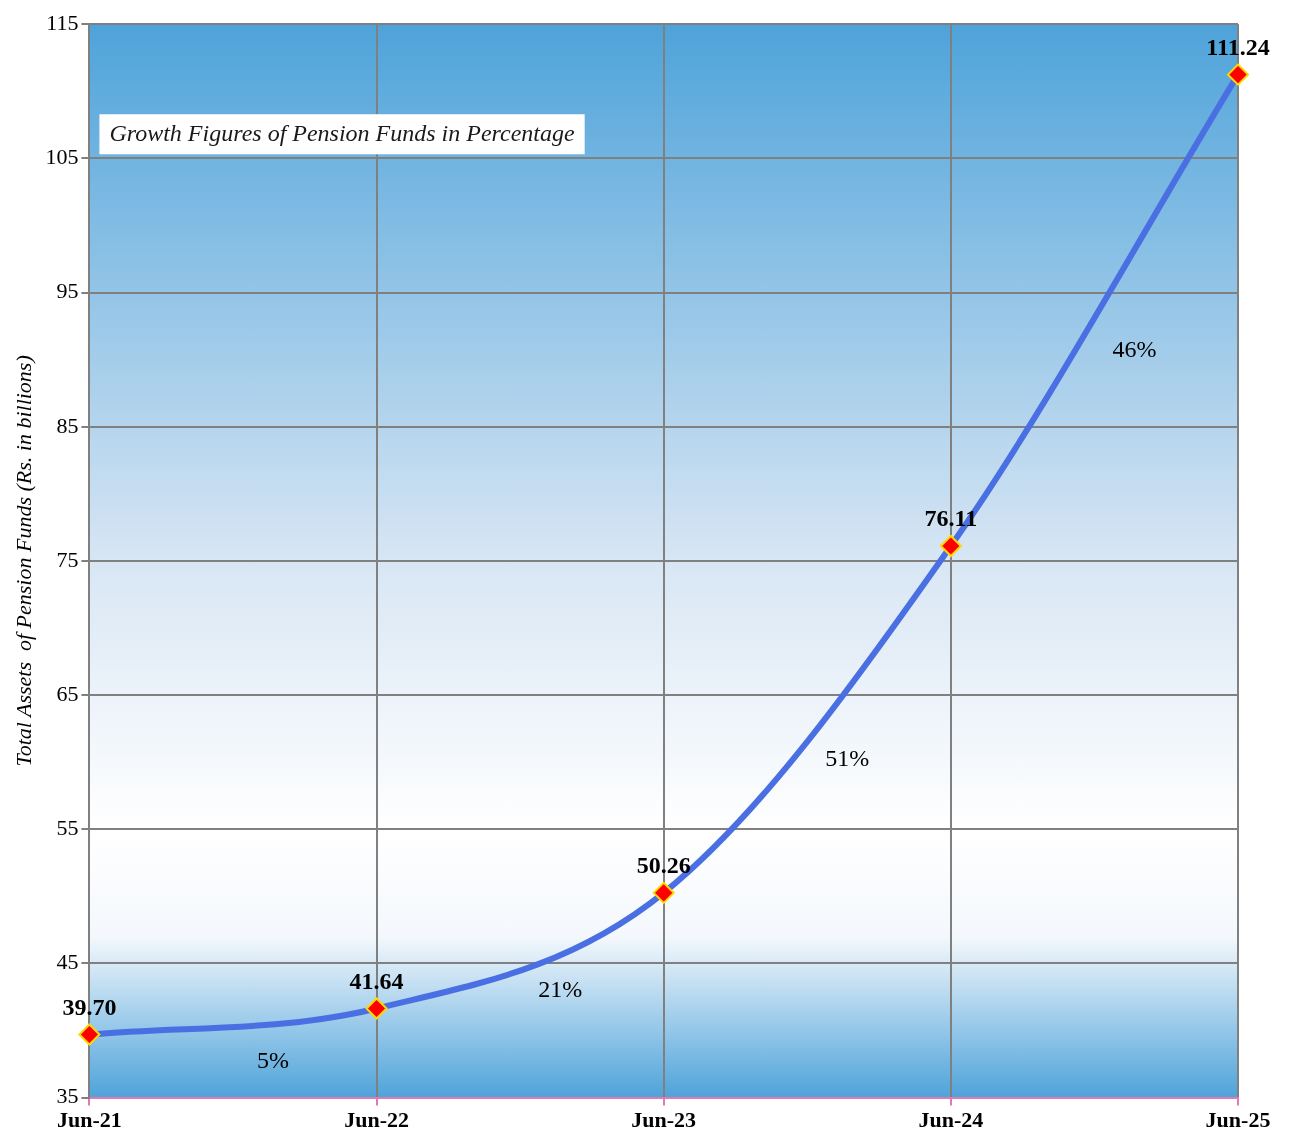 The height and width of the screenshot is (1146, 1296). What do you see at coordinates (951, 1120) in the screenshot?
I see `x-tick-label: Jun-24` at bounding box center [951, 1120].